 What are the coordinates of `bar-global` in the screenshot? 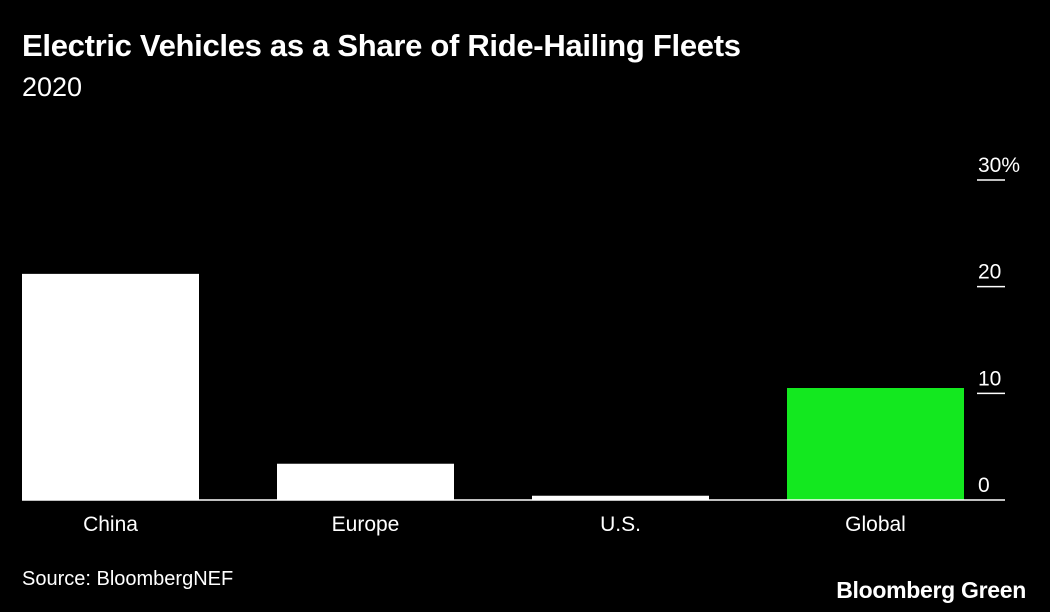 It's located at (875, 444).